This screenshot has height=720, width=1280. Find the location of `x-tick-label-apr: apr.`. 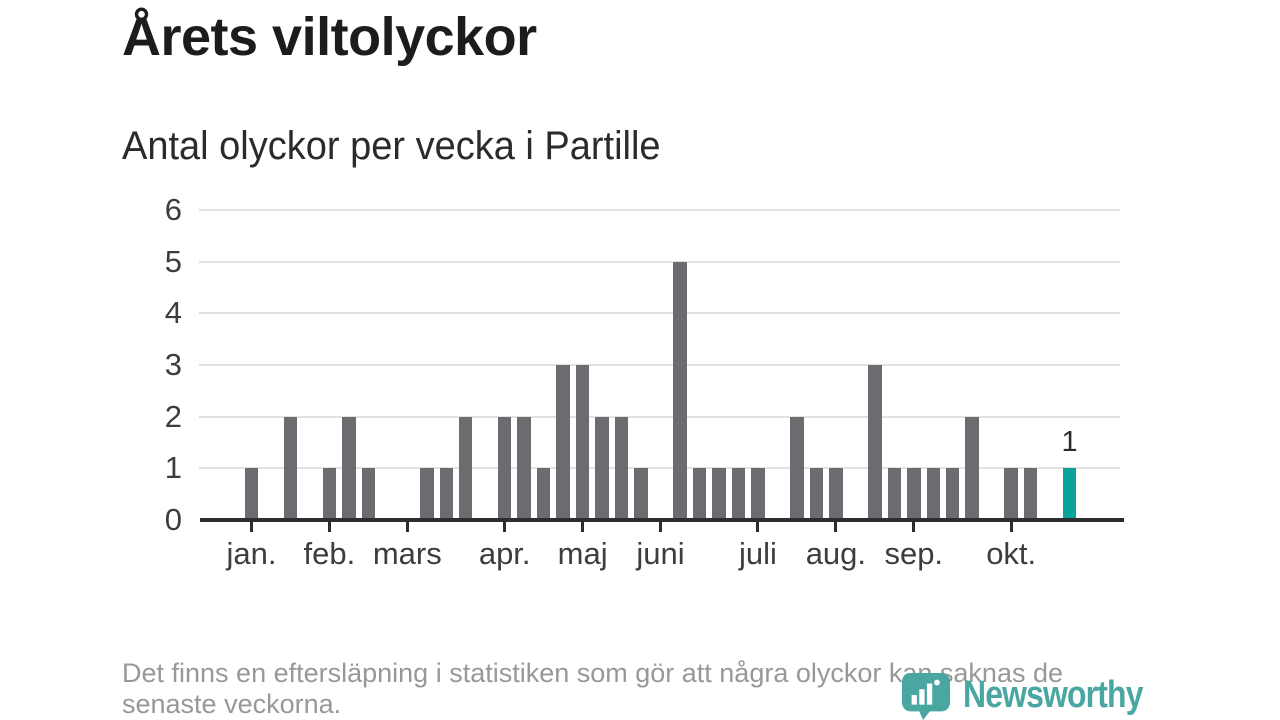

x-tick-label-apr: apr. is located at coordinates (504, 553).